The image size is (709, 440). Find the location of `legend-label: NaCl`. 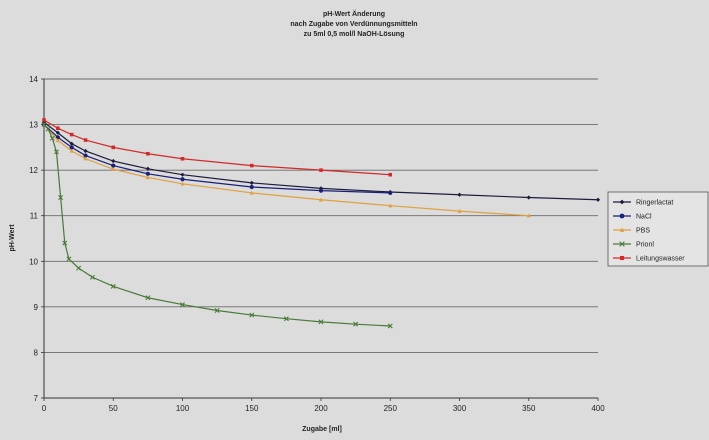

legend-label: NaCl is located at coordinates (644, 217).